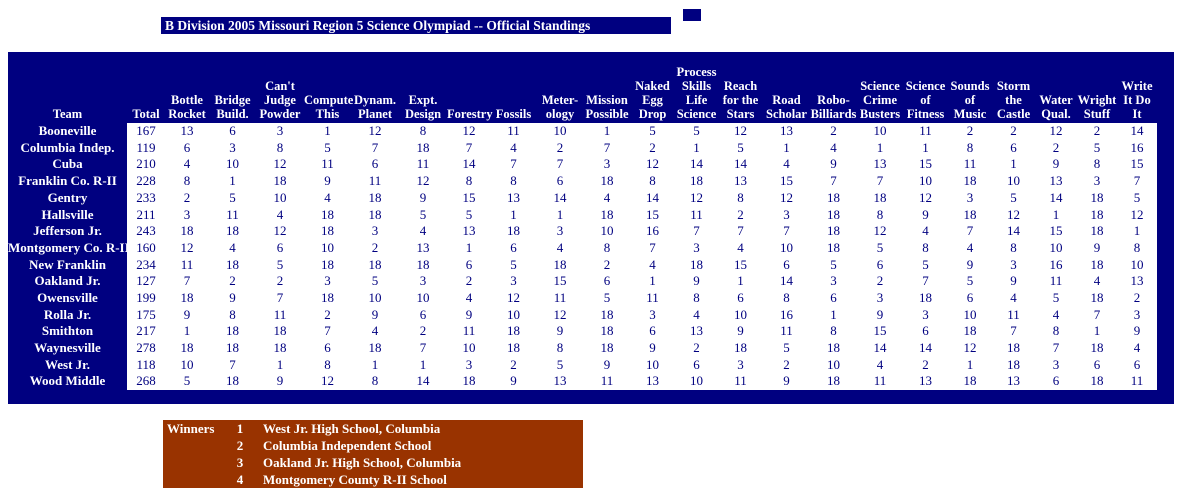  I want to click on total-cell: 243, so click(146, 231).